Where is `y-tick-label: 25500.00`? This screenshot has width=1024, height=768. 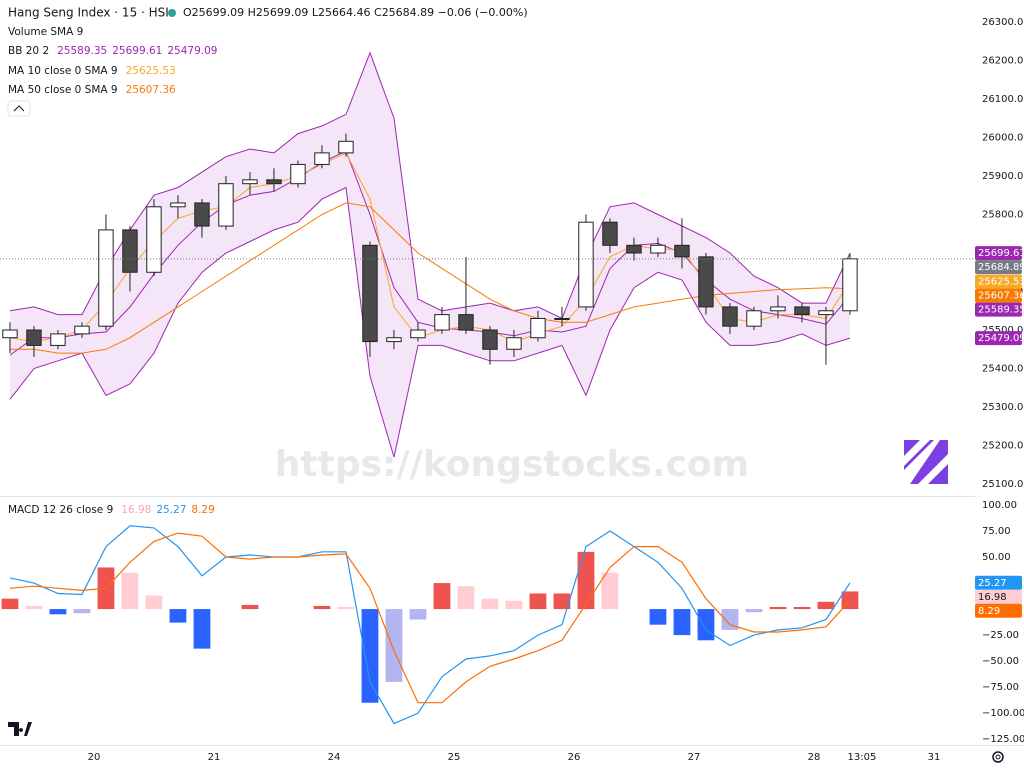
y-tick-label: 25500.00 is located at coordinates (1003, 330).